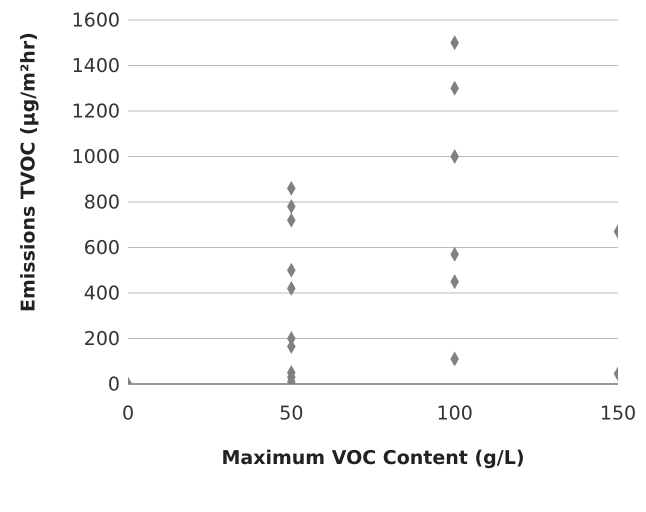 The image size is (646, 512). What do you see at coordinates (102, 248) in the screenshot?
I see `y-tick-label: 600` at bounding box center [102, 248].